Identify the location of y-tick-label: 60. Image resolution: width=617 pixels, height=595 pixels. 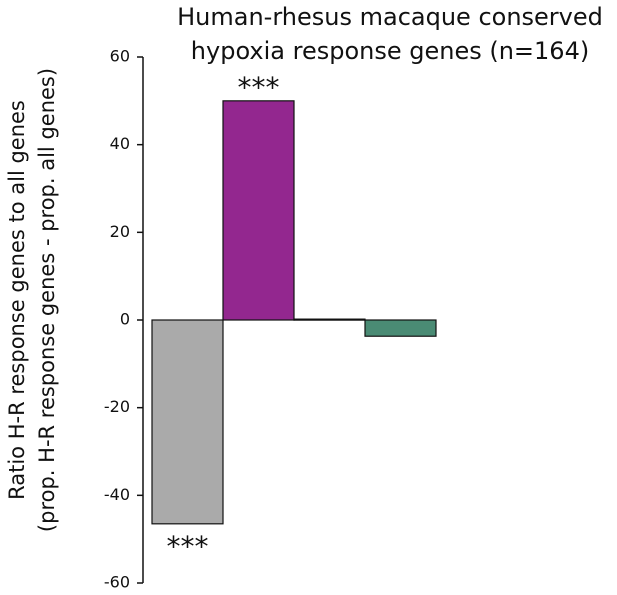
(120, 56).